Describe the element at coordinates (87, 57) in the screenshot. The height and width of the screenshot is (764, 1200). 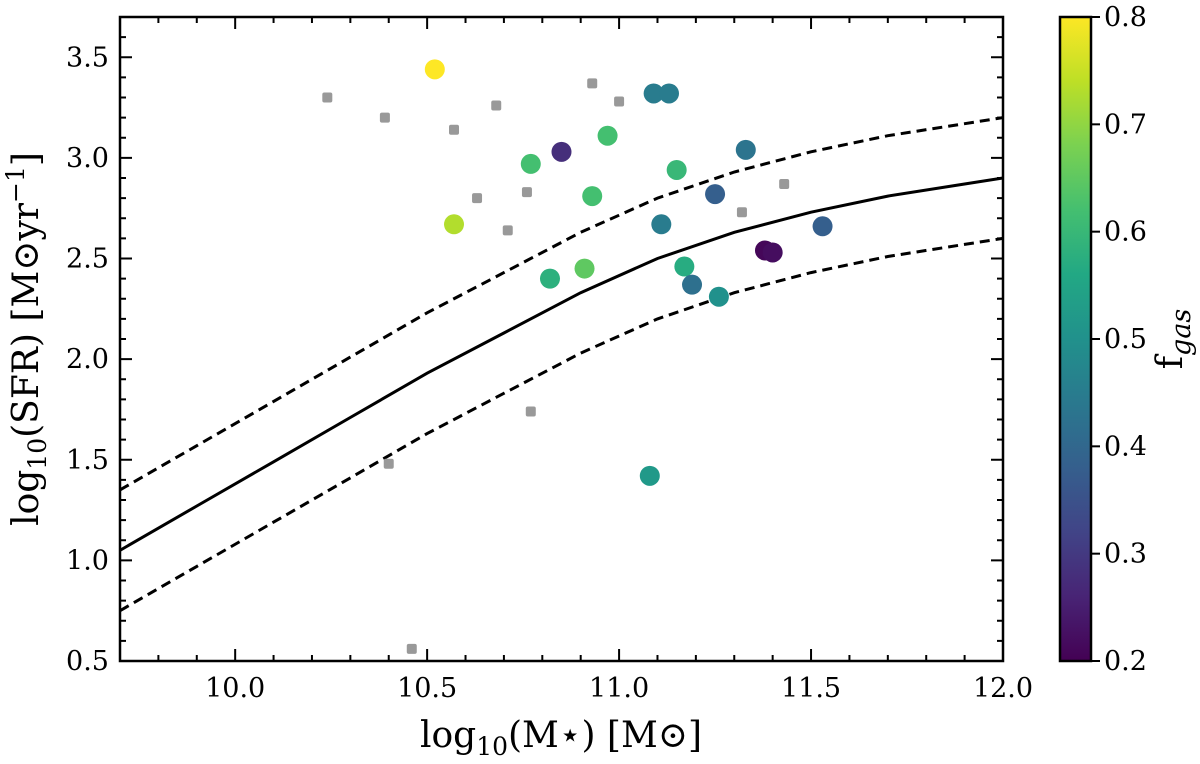
I see `y-tick-label: 3.5` at that location.